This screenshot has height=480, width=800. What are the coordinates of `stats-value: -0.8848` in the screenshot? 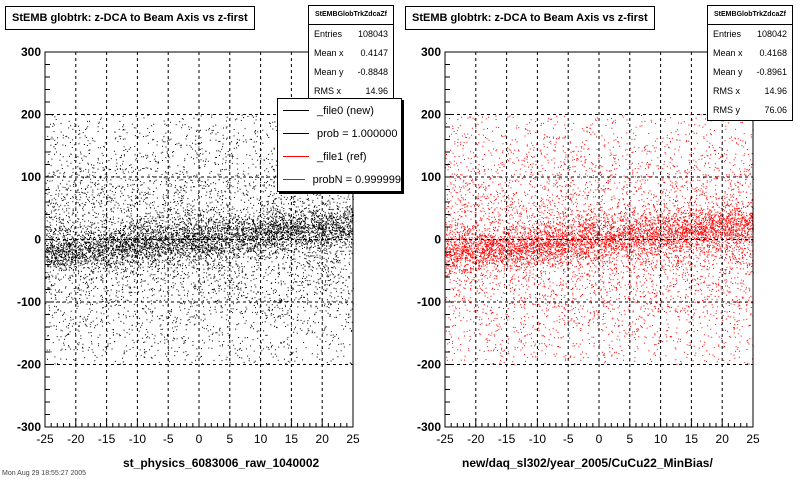 It's located at (372, 72).